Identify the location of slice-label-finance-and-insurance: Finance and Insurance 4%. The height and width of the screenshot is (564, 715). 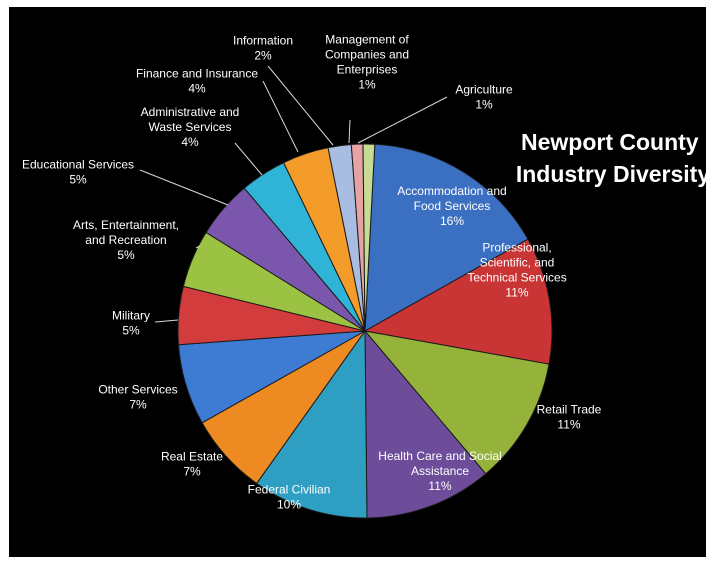
(197, 81).